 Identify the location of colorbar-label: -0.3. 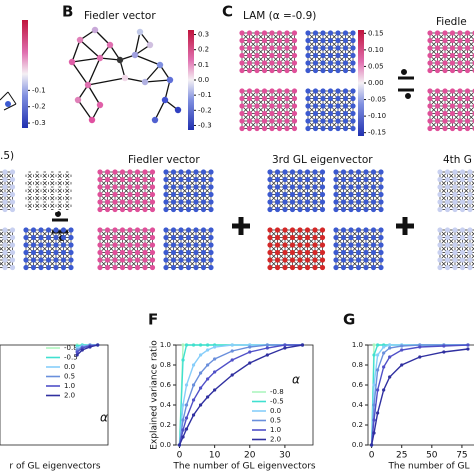
(39, 123).